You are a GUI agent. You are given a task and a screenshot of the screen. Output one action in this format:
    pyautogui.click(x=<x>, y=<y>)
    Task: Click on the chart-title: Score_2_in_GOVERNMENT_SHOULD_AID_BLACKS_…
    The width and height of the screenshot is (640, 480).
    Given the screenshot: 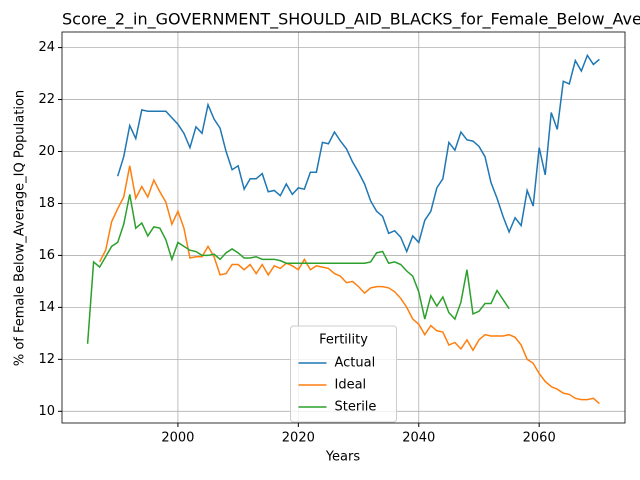 What is the action you would take?
    pyautogui.click(x=351, y=20)
    